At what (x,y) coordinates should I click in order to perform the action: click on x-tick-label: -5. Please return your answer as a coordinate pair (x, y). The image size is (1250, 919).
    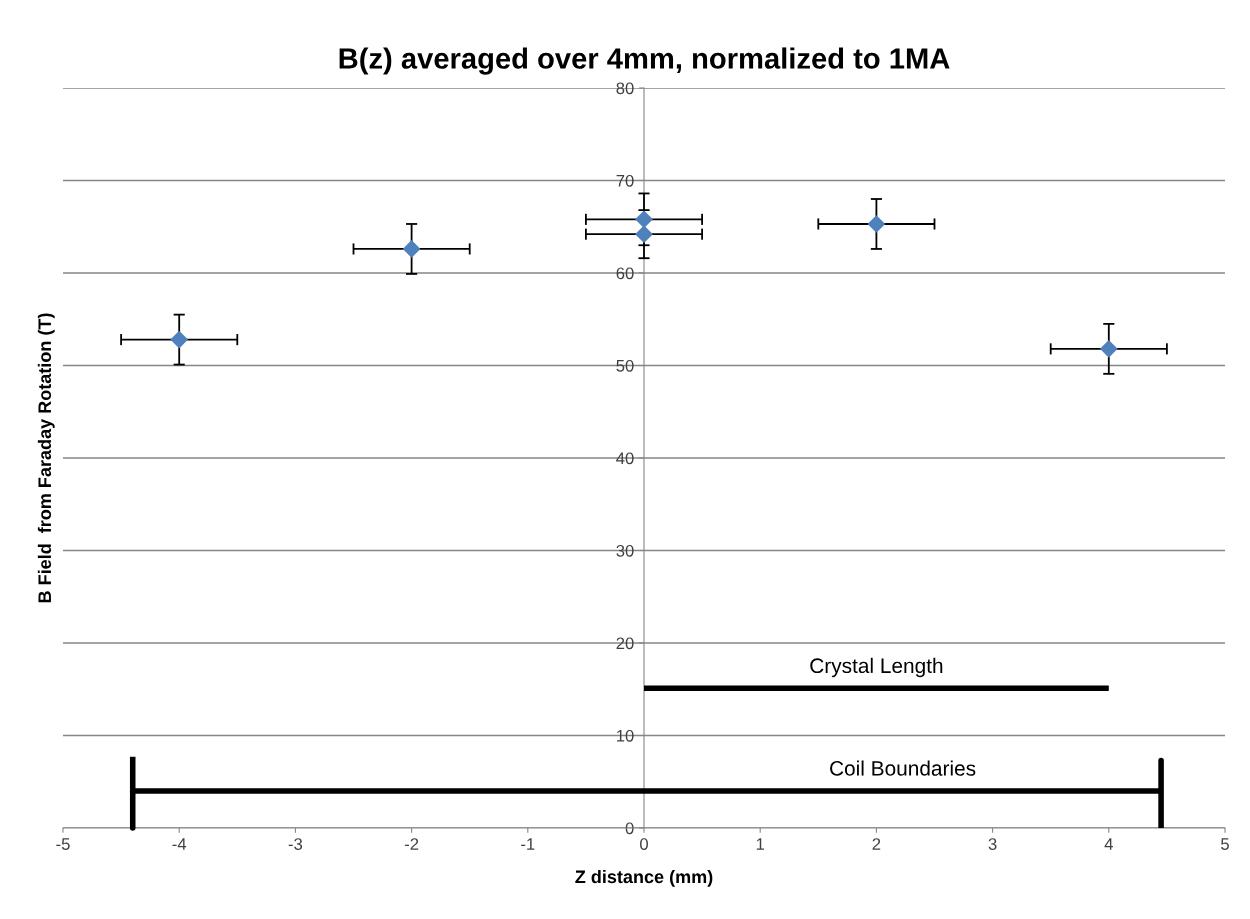
    Looking at the image, I should click on (63, 844).